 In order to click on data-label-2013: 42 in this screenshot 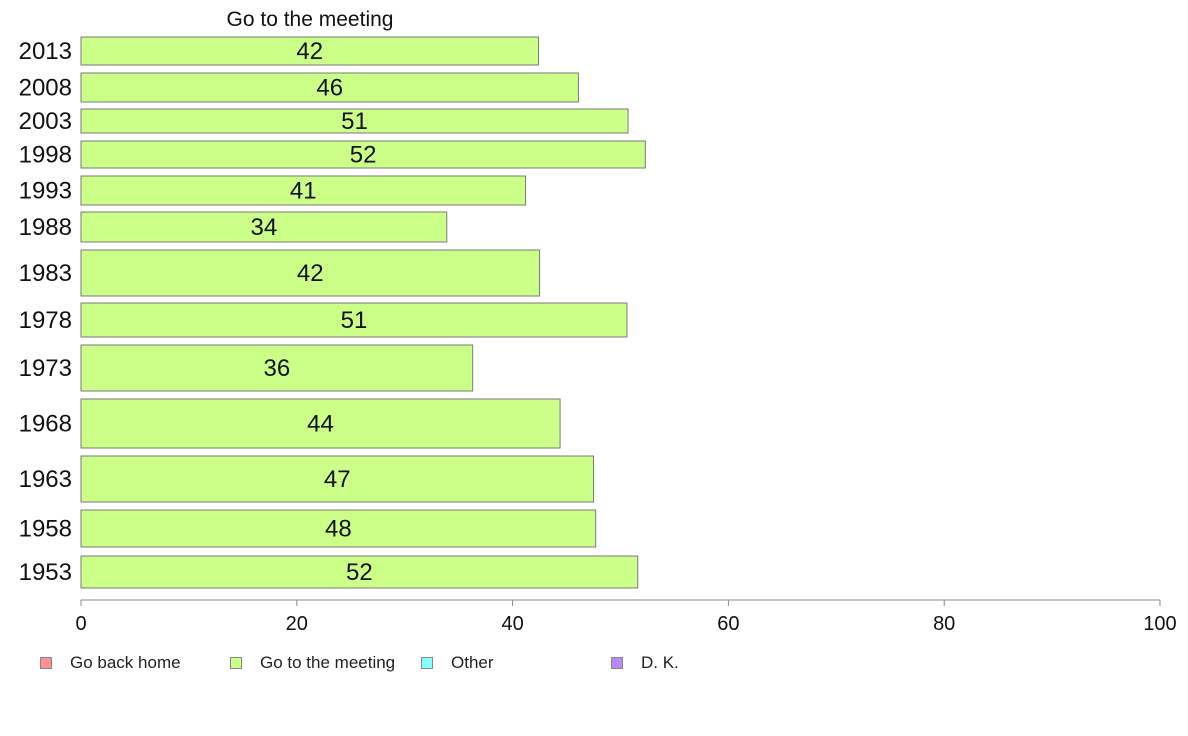, I will do `click(309, 51)`.